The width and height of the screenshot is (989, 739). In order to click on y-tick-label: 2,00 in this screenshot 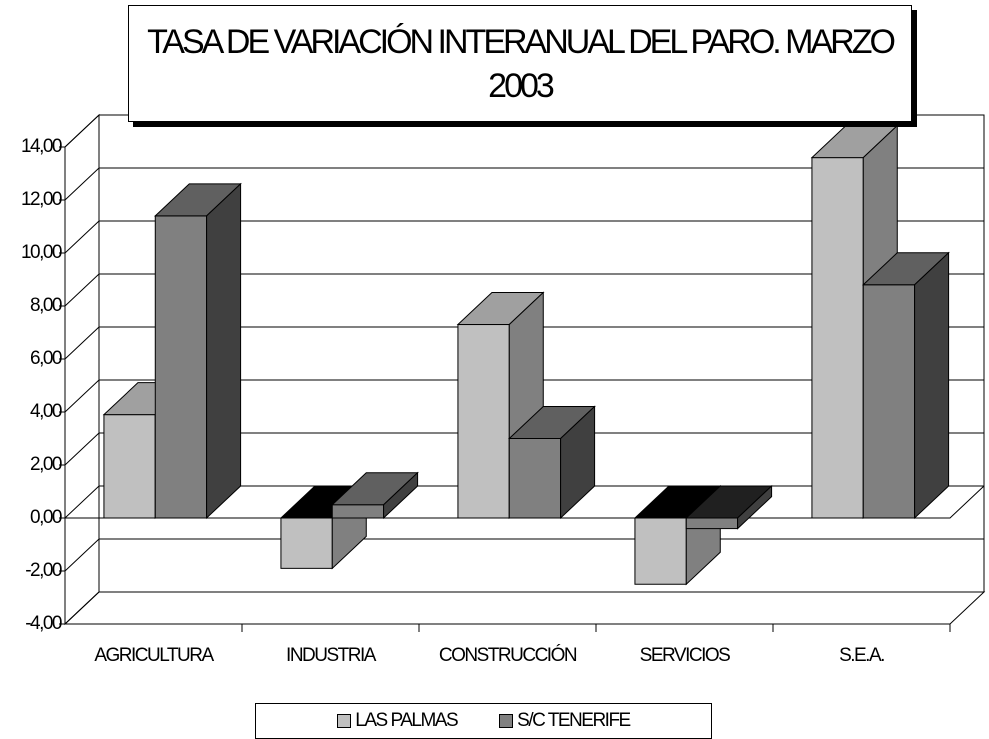, I will do `click(46, 464)`.